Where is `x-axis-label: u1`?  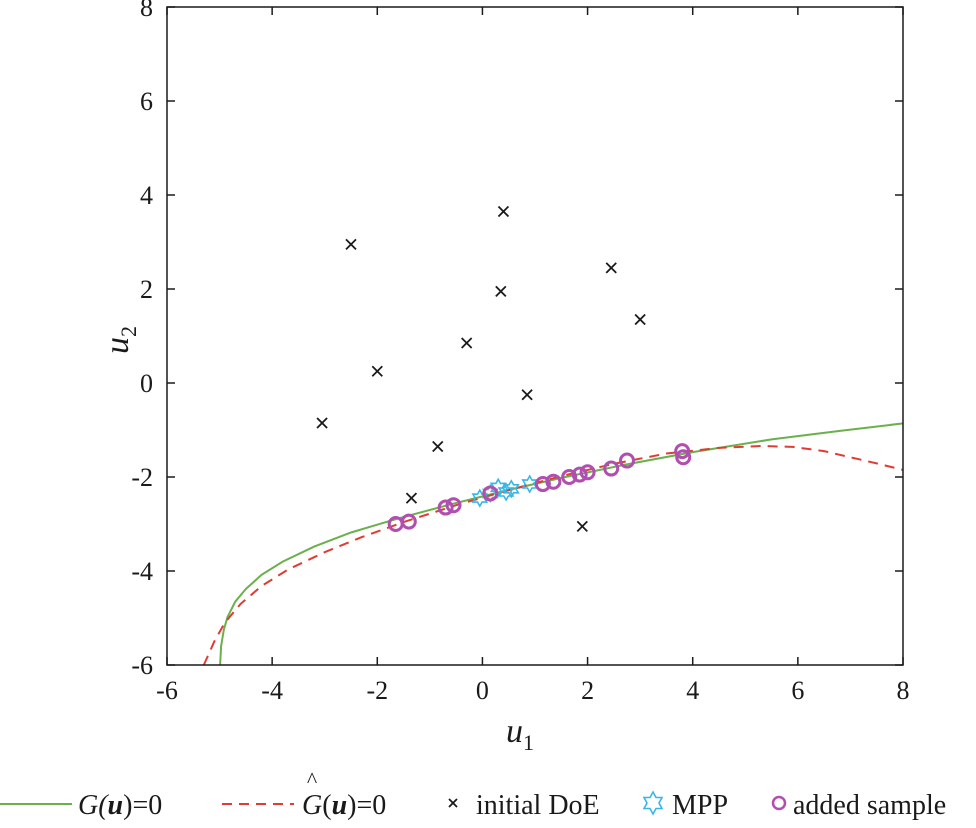
x-axis-label: u1 is located at coordinates (520, 734).